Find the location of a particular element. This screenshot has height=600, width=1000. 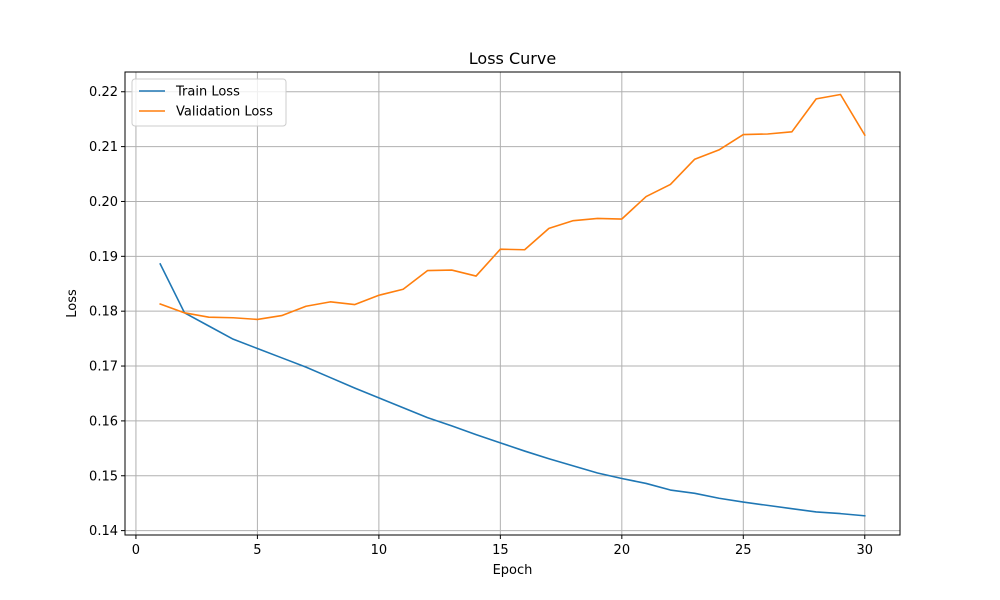

chart-title: Loss Curve is located at coordinates (512, 58).